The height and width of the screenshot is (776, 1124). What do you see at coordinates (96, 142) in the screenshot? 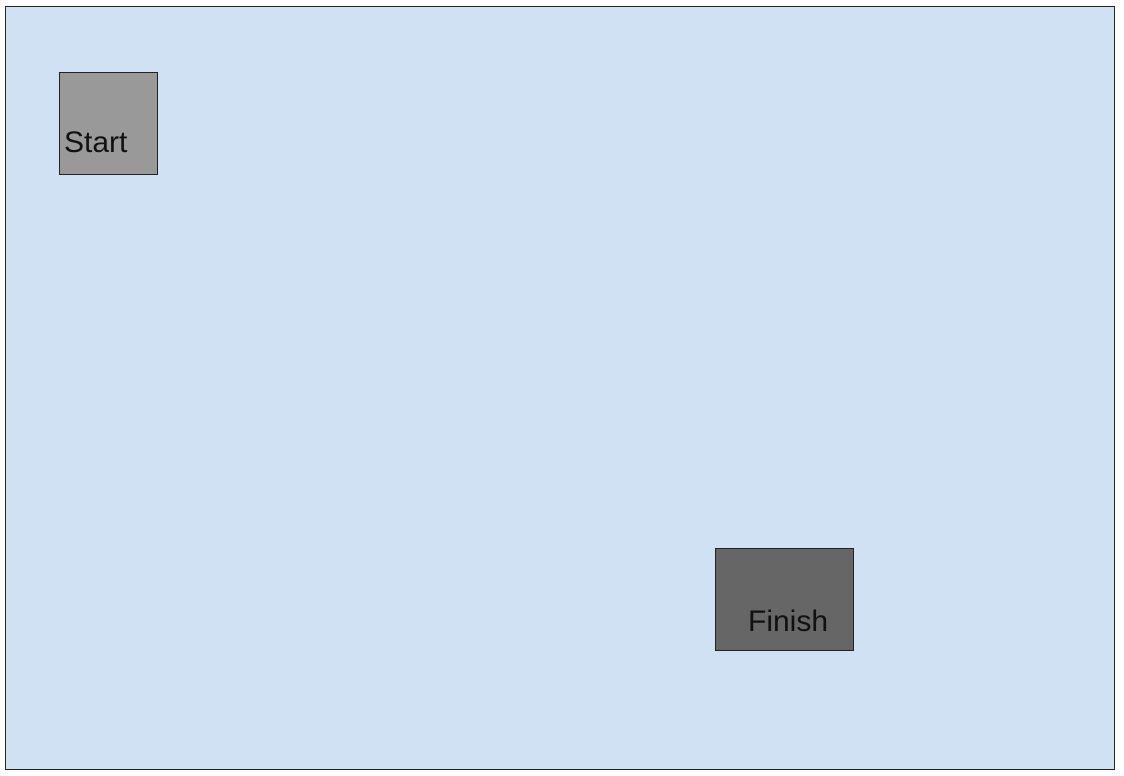
I see `start-label: Start` at bounding box center [96, 142].